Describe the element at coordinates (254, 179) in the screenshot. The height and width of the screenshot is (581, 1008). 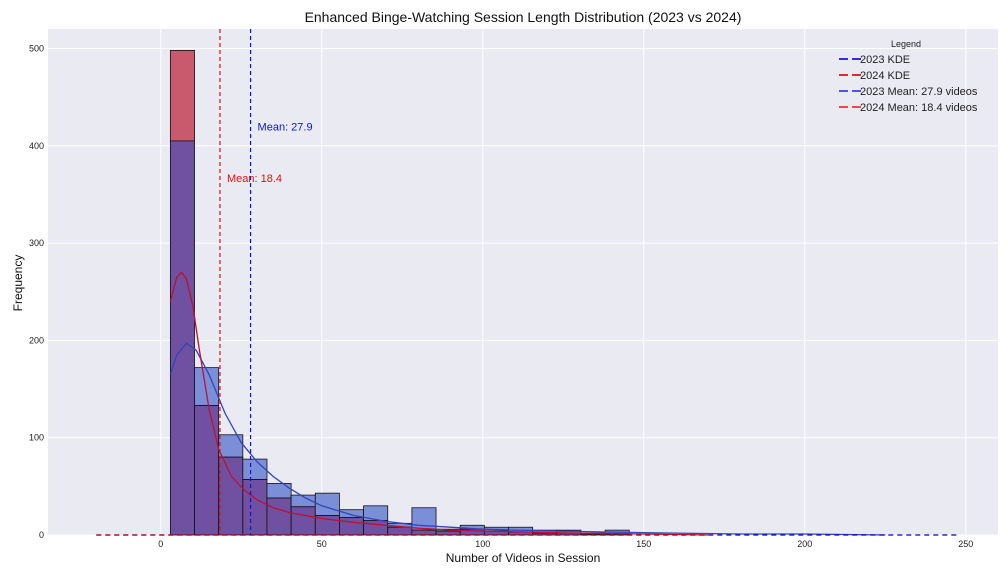
I see `mean-label: Mean: 18.4` at that location.